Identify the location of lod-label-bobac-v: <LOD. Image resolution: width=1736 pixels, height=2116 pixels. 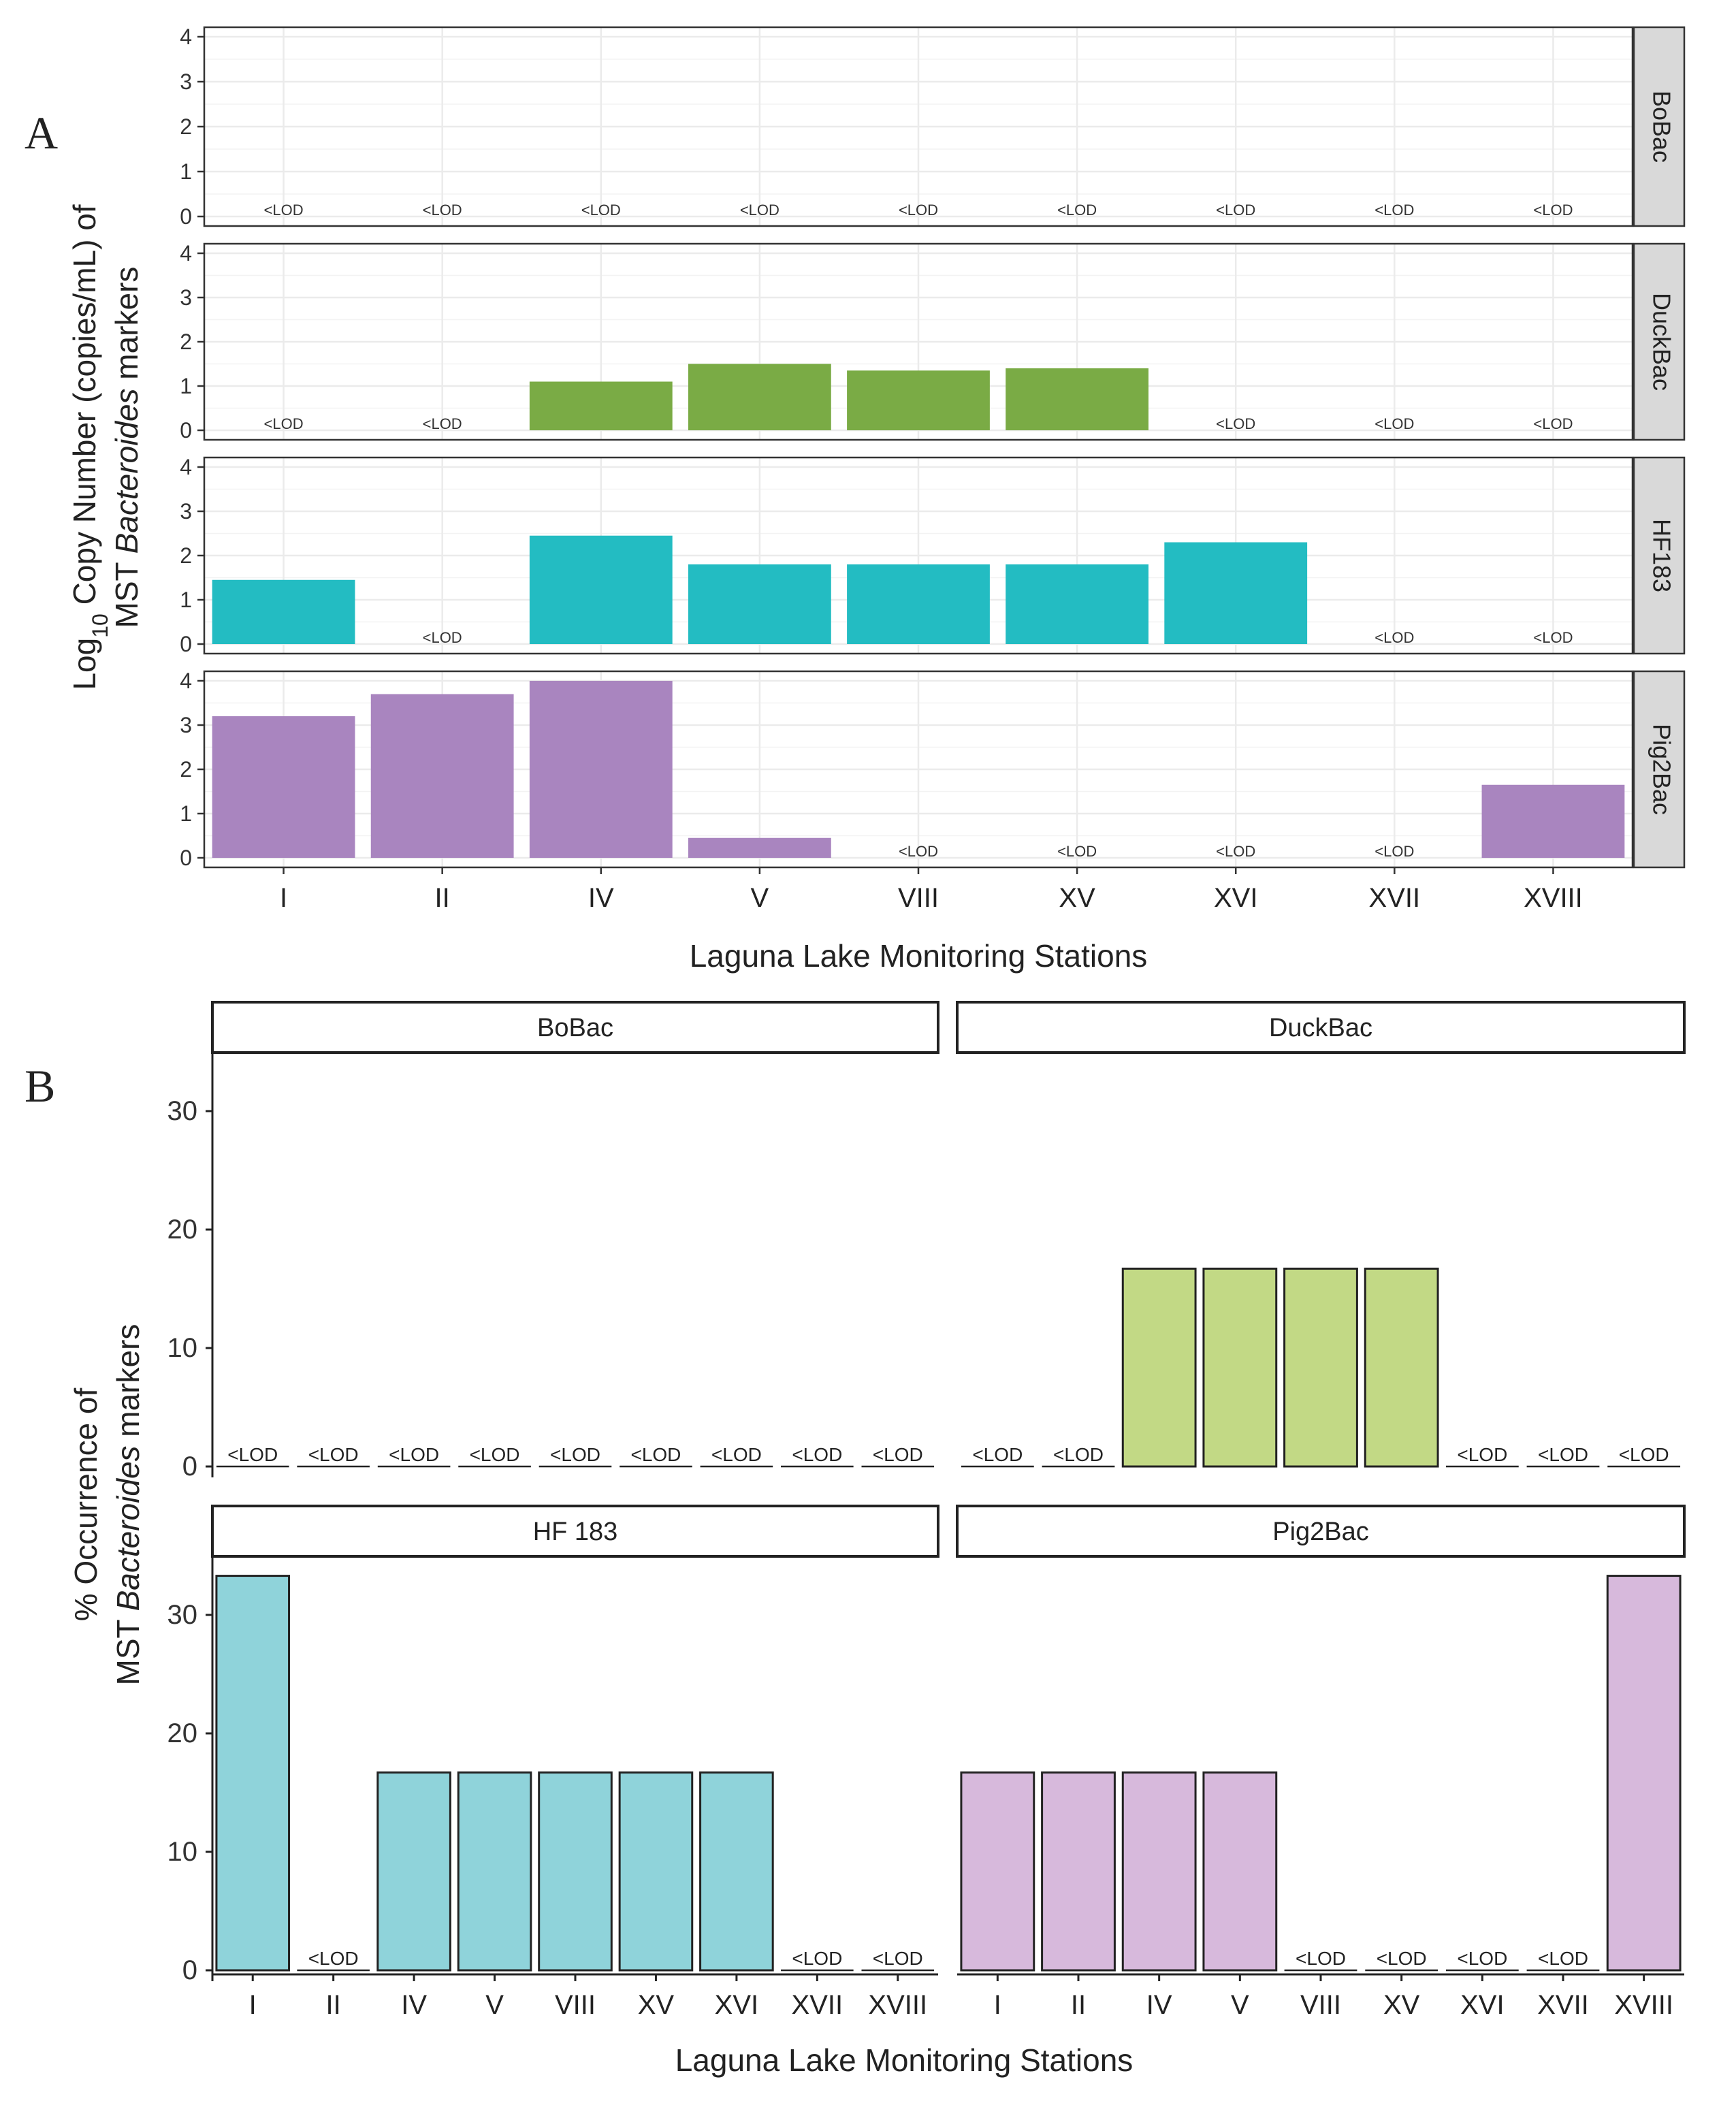
(495, 1454).